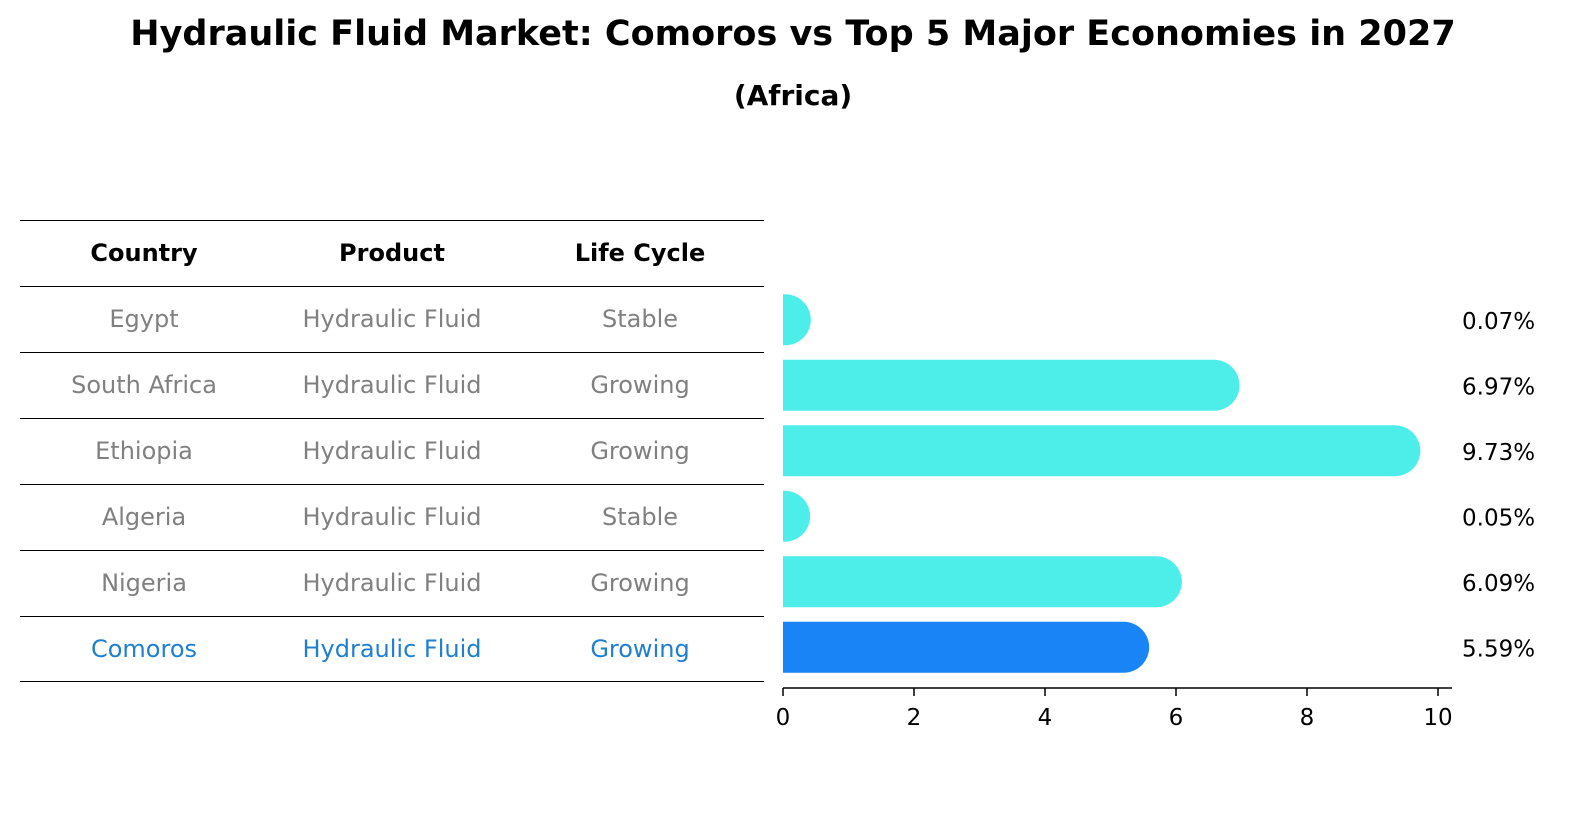 This screenshot has height=823, width=1586. I want to click on x-tick-label: 8, so click(1307, 718).